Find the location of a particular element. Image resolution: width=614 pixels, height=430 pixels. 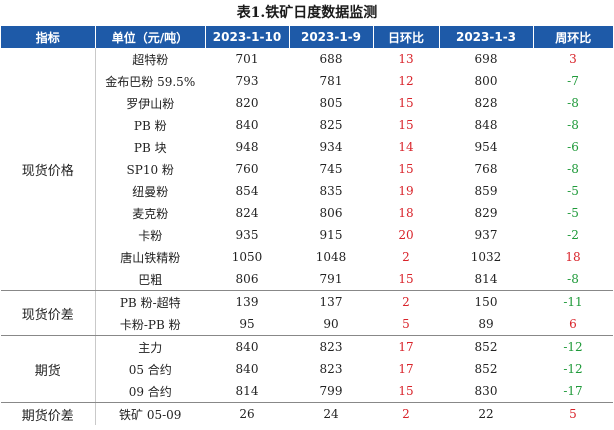

header-date-2: 2023-1-9 is located at coordinates (330, 37).